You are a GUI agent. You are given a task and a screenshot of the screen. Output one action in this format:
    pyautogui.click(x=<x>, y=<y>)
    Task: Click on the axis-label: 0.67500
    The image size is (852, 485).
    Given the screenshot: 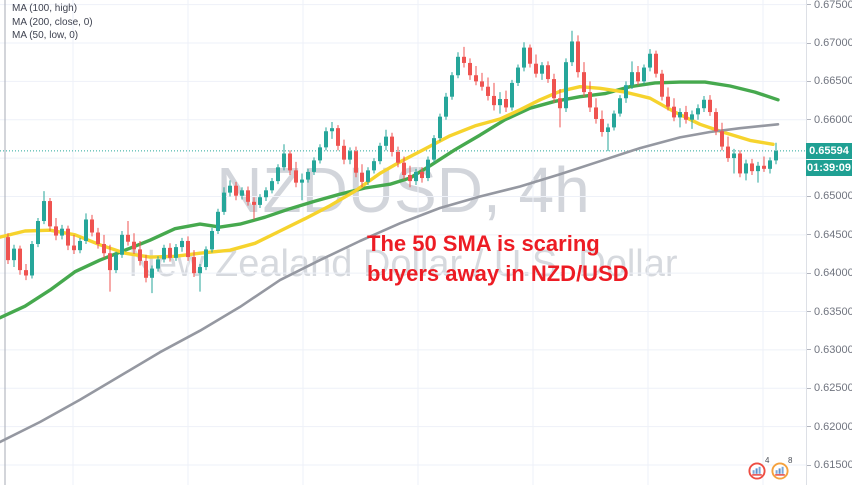 What is the action you would take?
    pyautogui.click(x=833, y=5)
    